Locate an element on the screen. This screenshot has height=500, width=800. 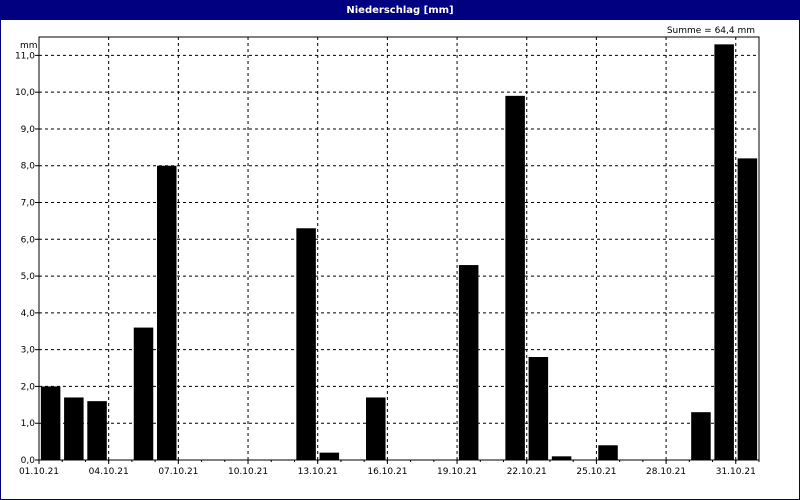
x-tick-label: 28.10.21 is located at coordinates (666, 472).